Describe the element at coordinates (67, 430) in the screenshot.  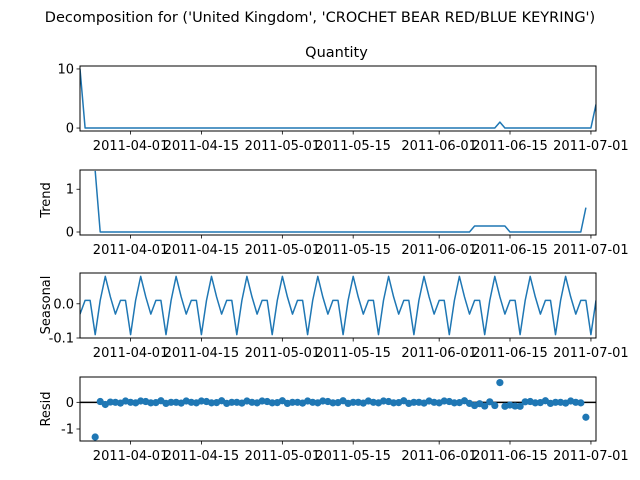
I see `y-tick-label: -1` at that location.